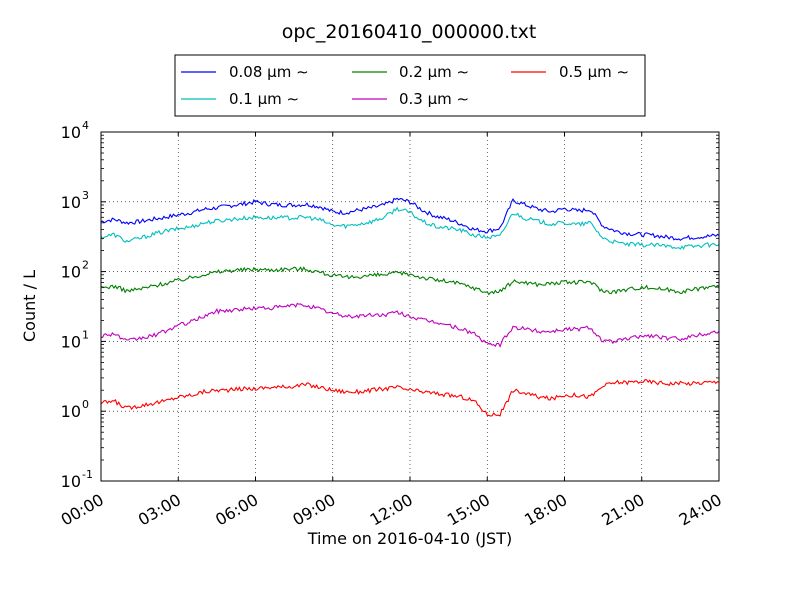  What do you see at coordinates (409, 32) in the screenshot?
I see `chart-title: opc_20160410_000000.txt` at bounding box center [409, 32].